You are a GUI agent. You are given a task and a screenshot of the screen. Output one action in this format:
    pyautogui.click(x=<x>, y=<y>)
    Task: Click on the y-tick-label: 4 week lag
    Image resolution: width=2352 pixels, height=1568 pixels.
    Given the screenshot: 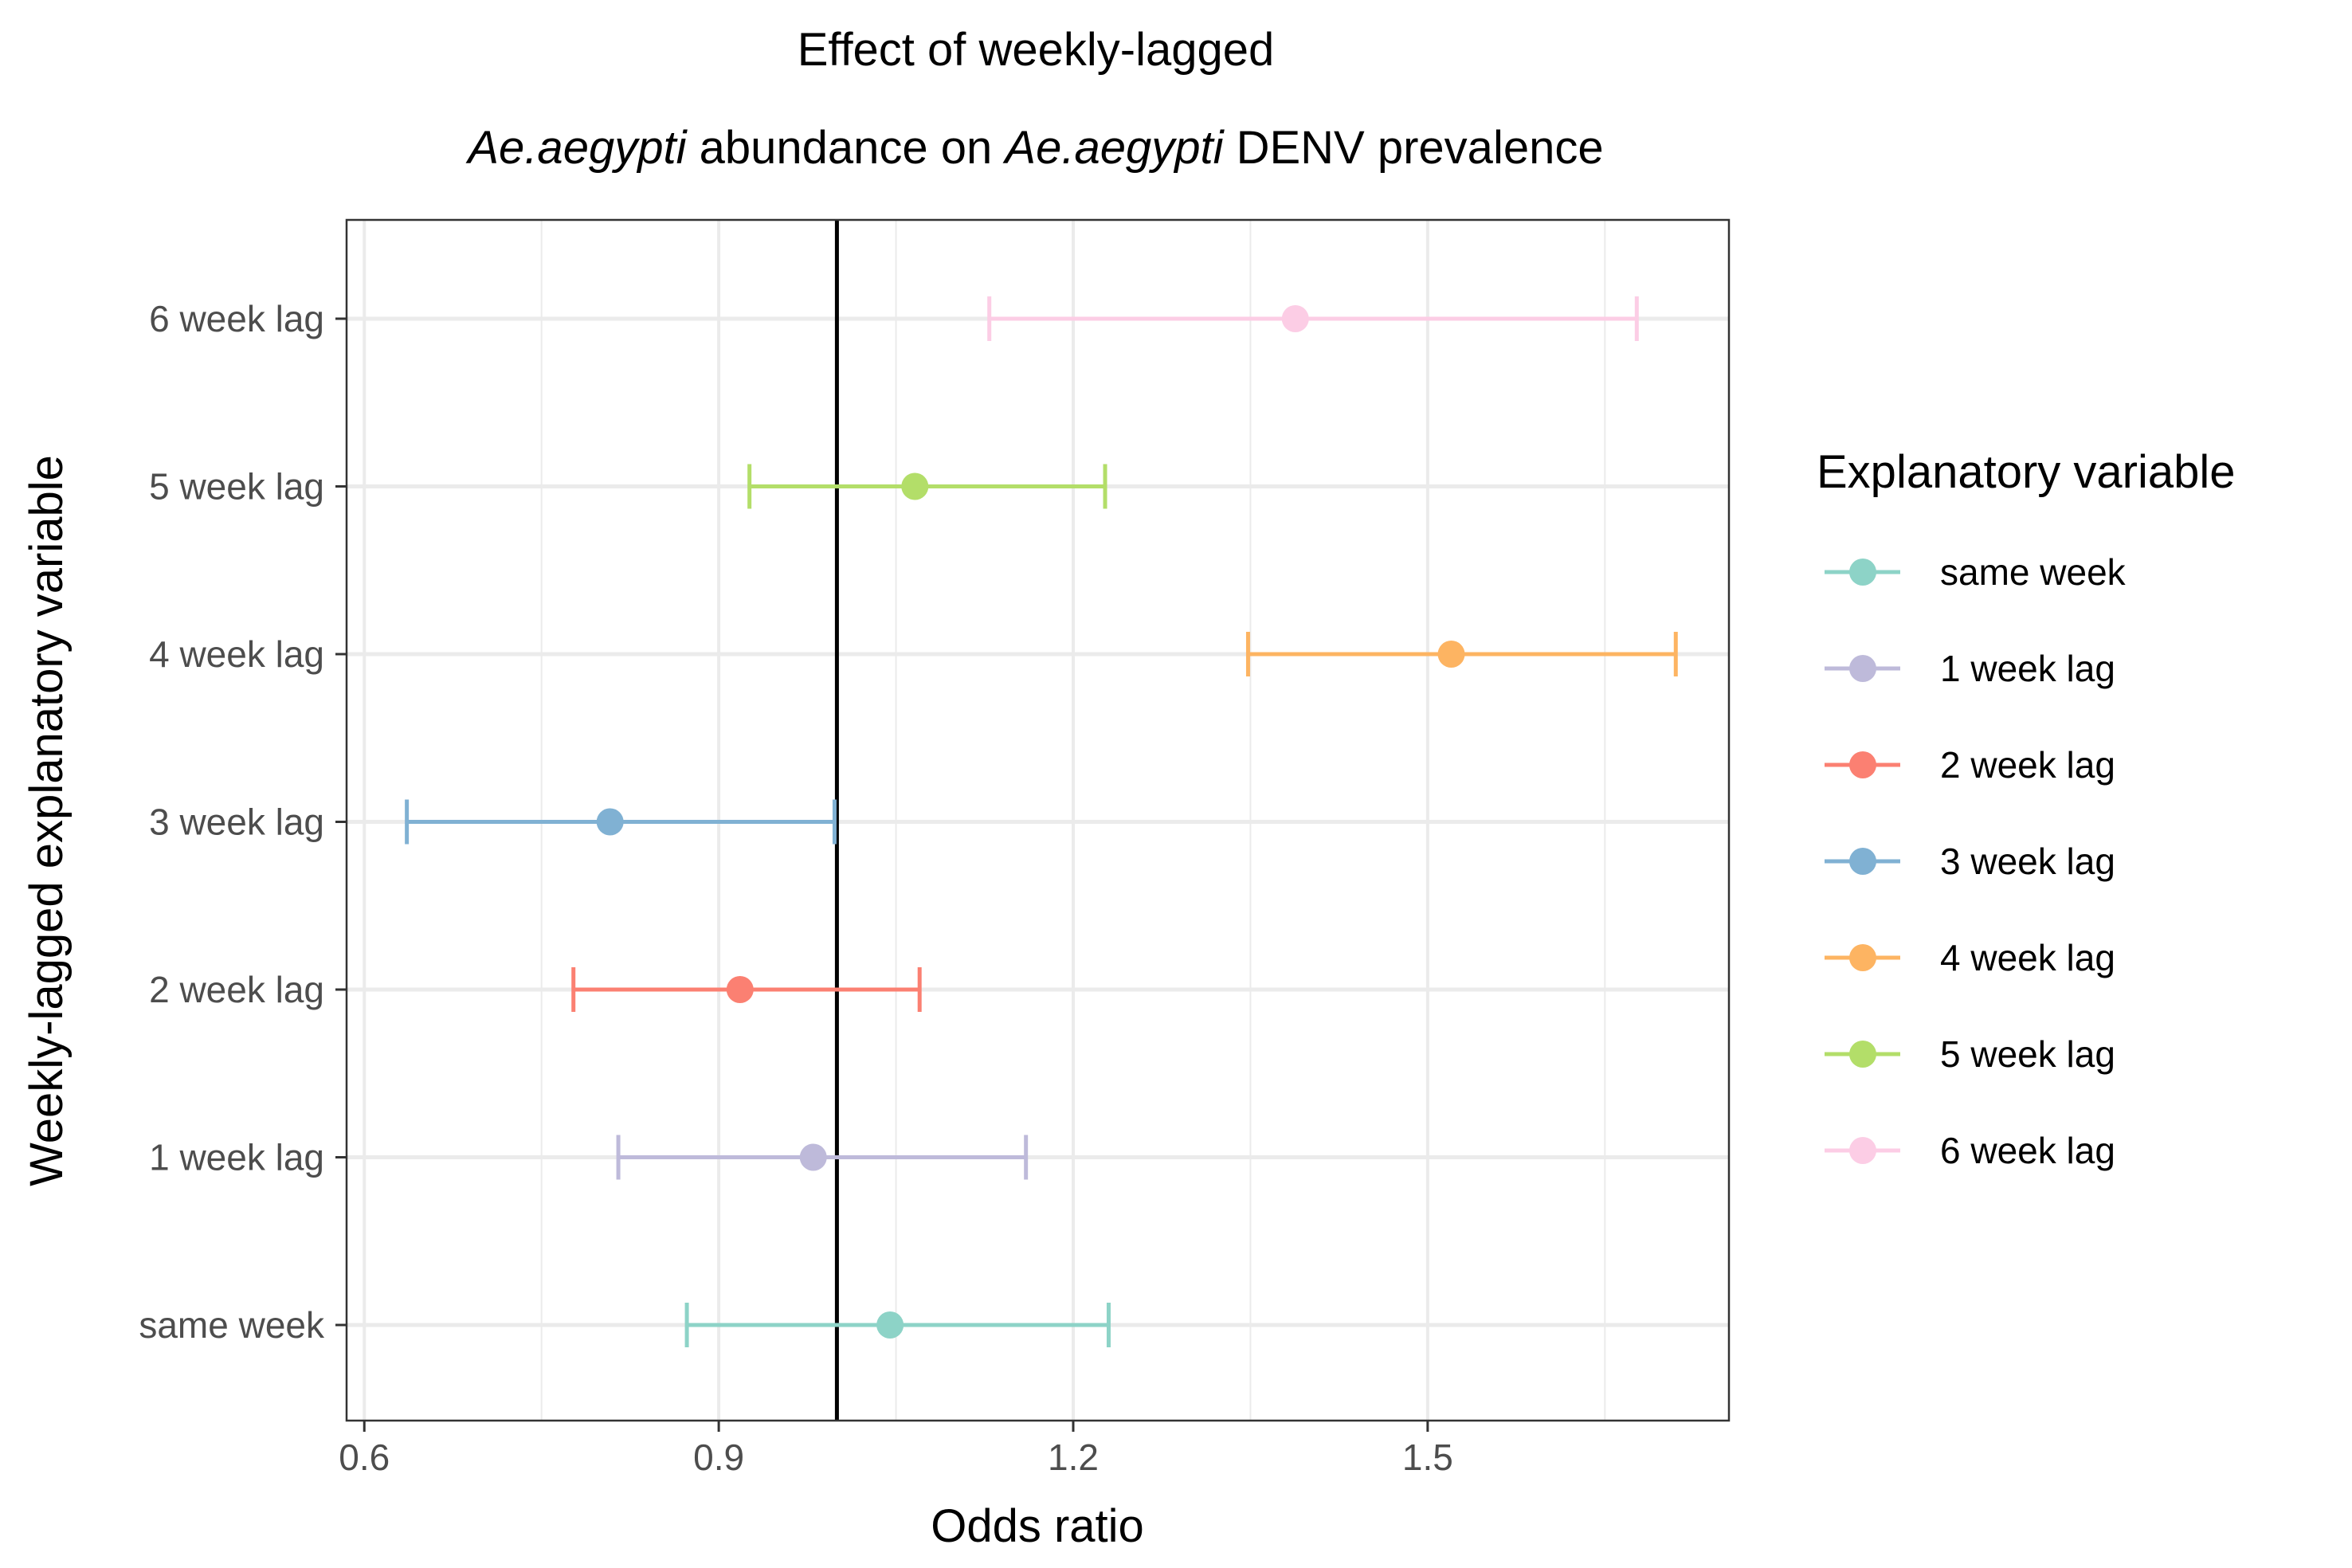 What is the action you would take?
    pyautogui.click(x=236, y=654)
    